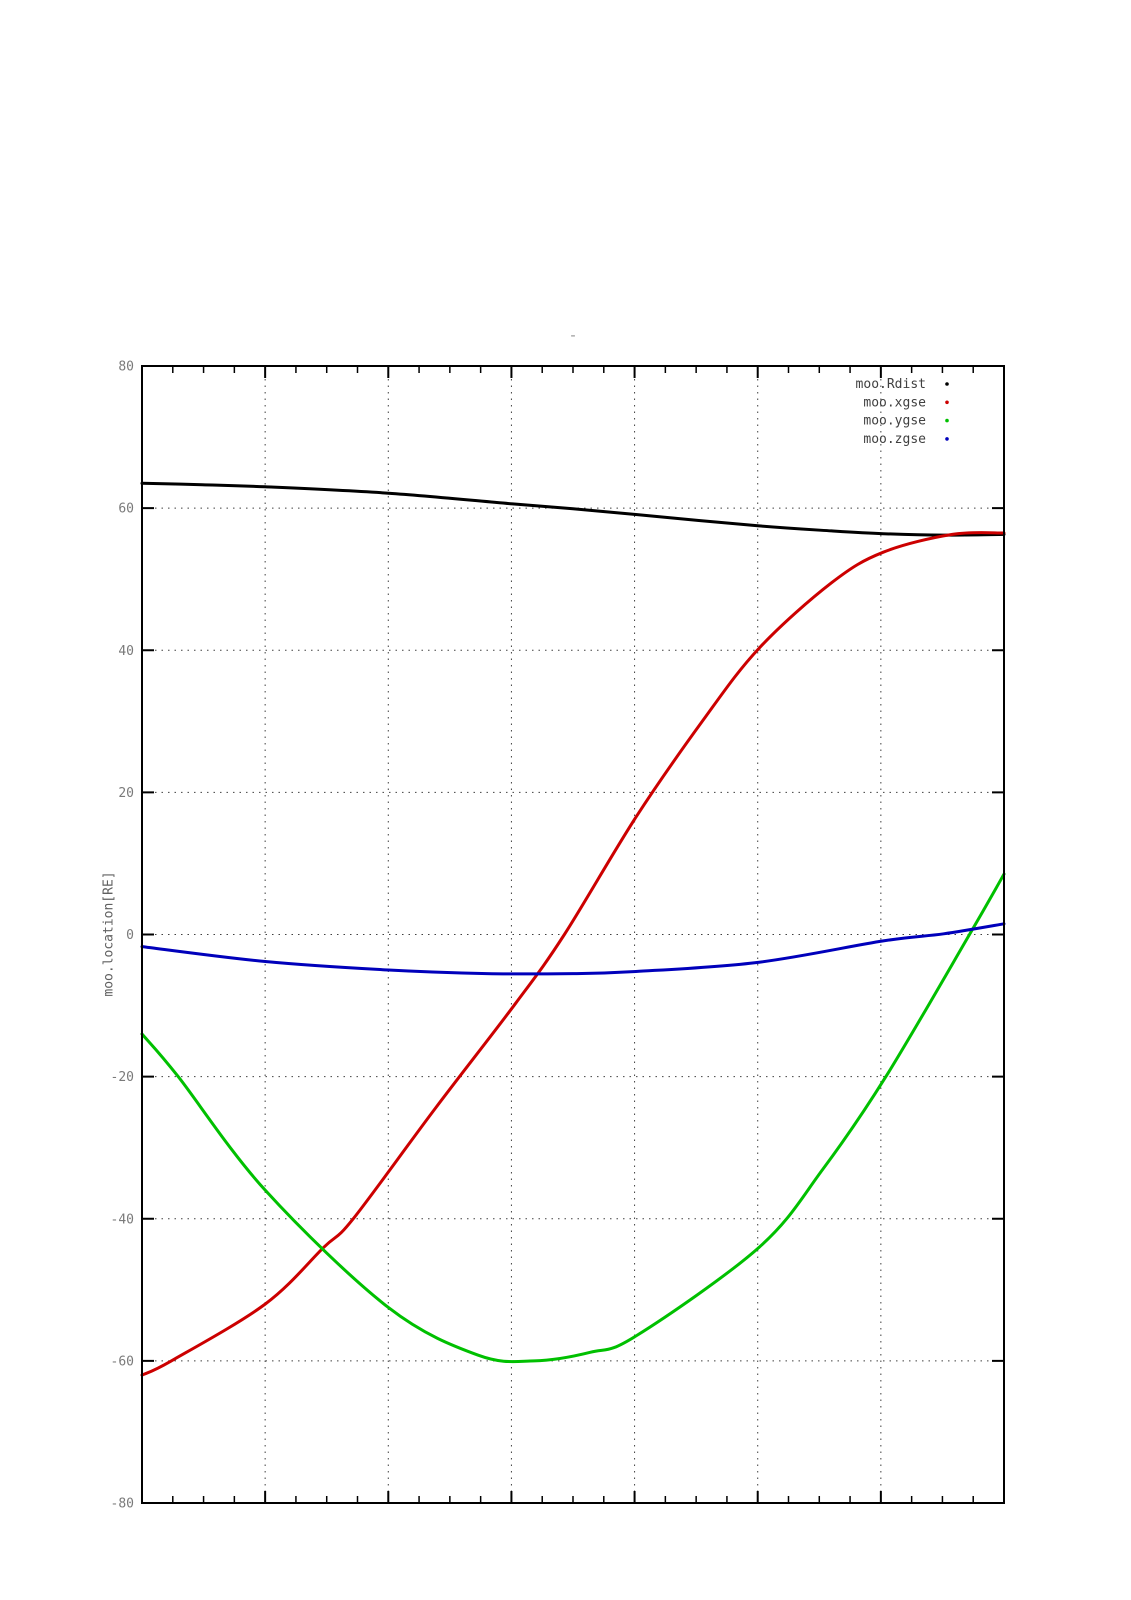  Describe the element at coordinates (947, 439) in the screenshot. I see `legend-marker-moo.zgse` at that location.